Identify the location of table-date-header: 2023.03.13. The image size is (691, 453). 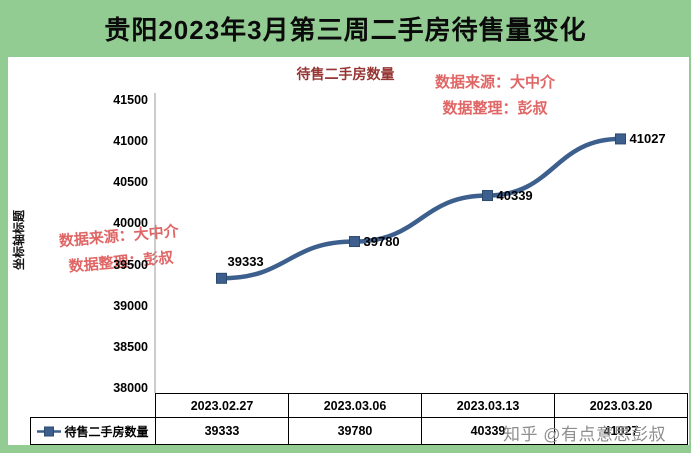
(488, 405).